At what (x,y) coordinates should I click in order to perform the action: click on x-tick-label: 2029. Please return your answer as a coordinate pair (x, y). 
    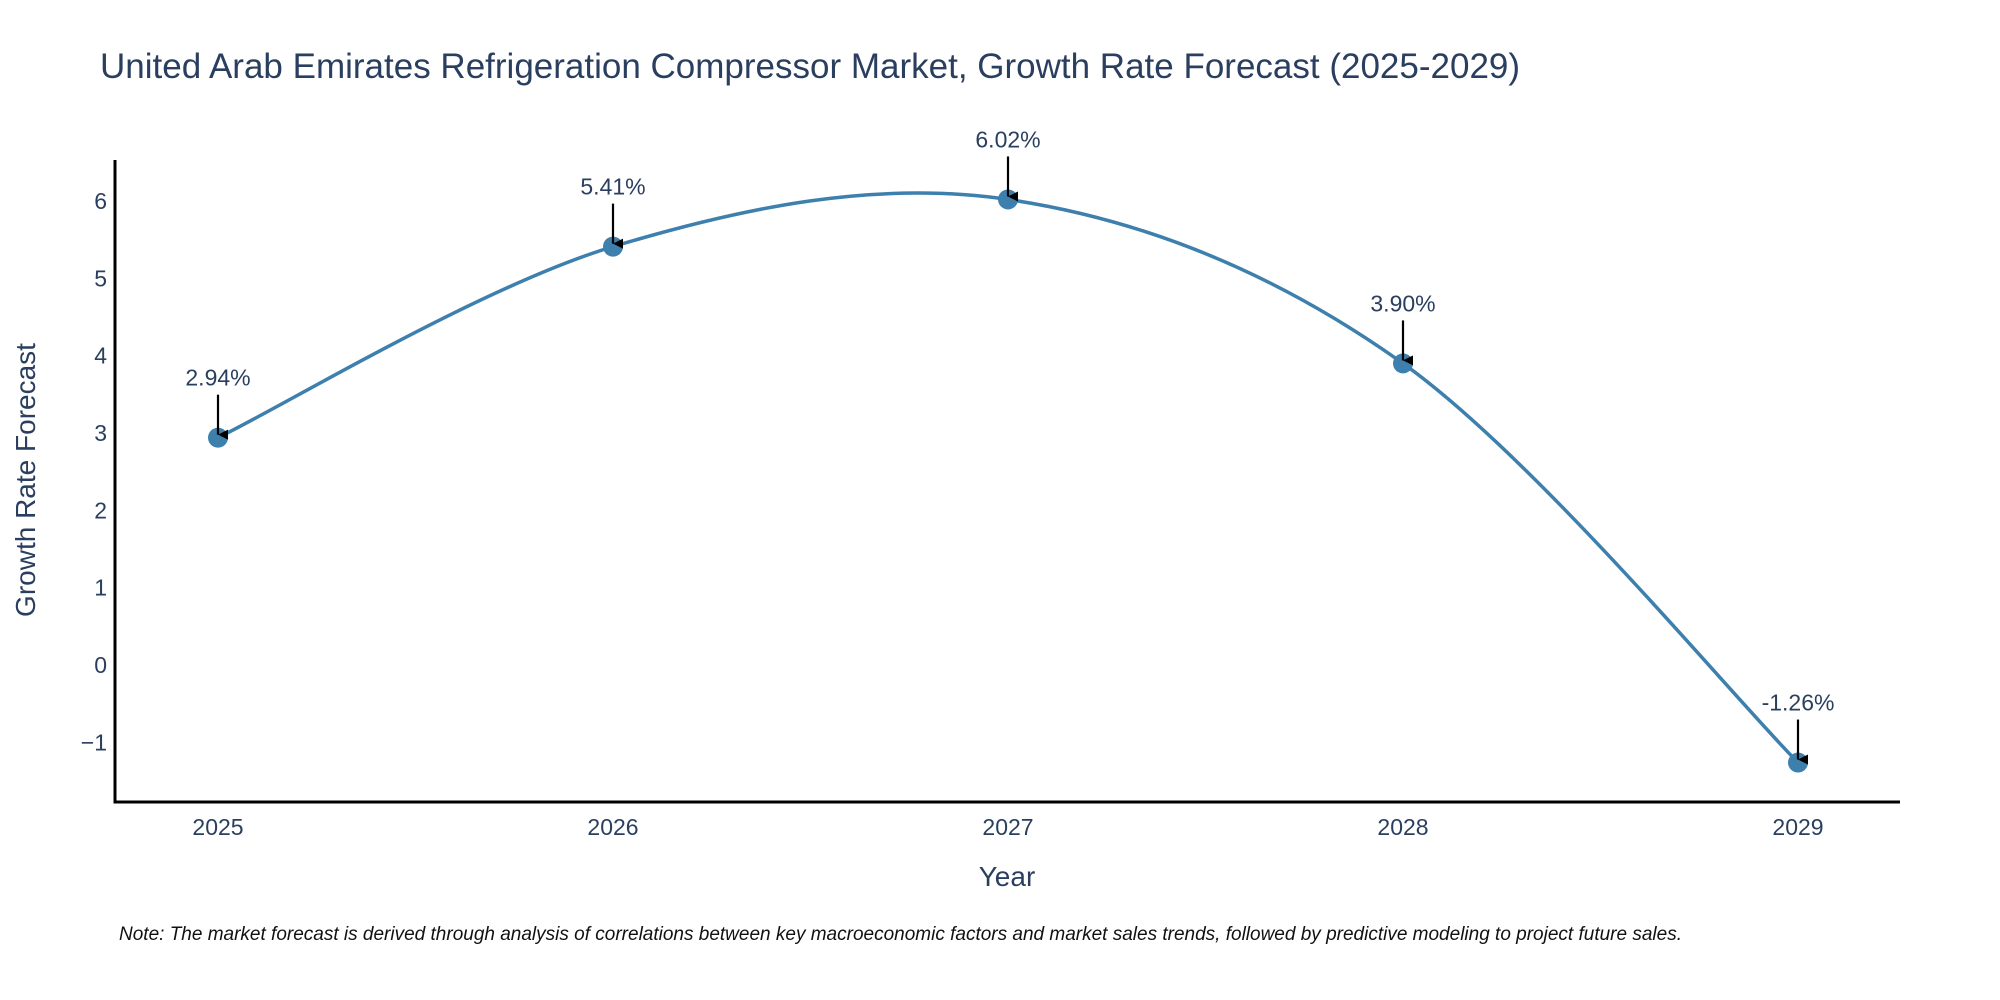
    Looking at the image, I should click on (1797, 827).